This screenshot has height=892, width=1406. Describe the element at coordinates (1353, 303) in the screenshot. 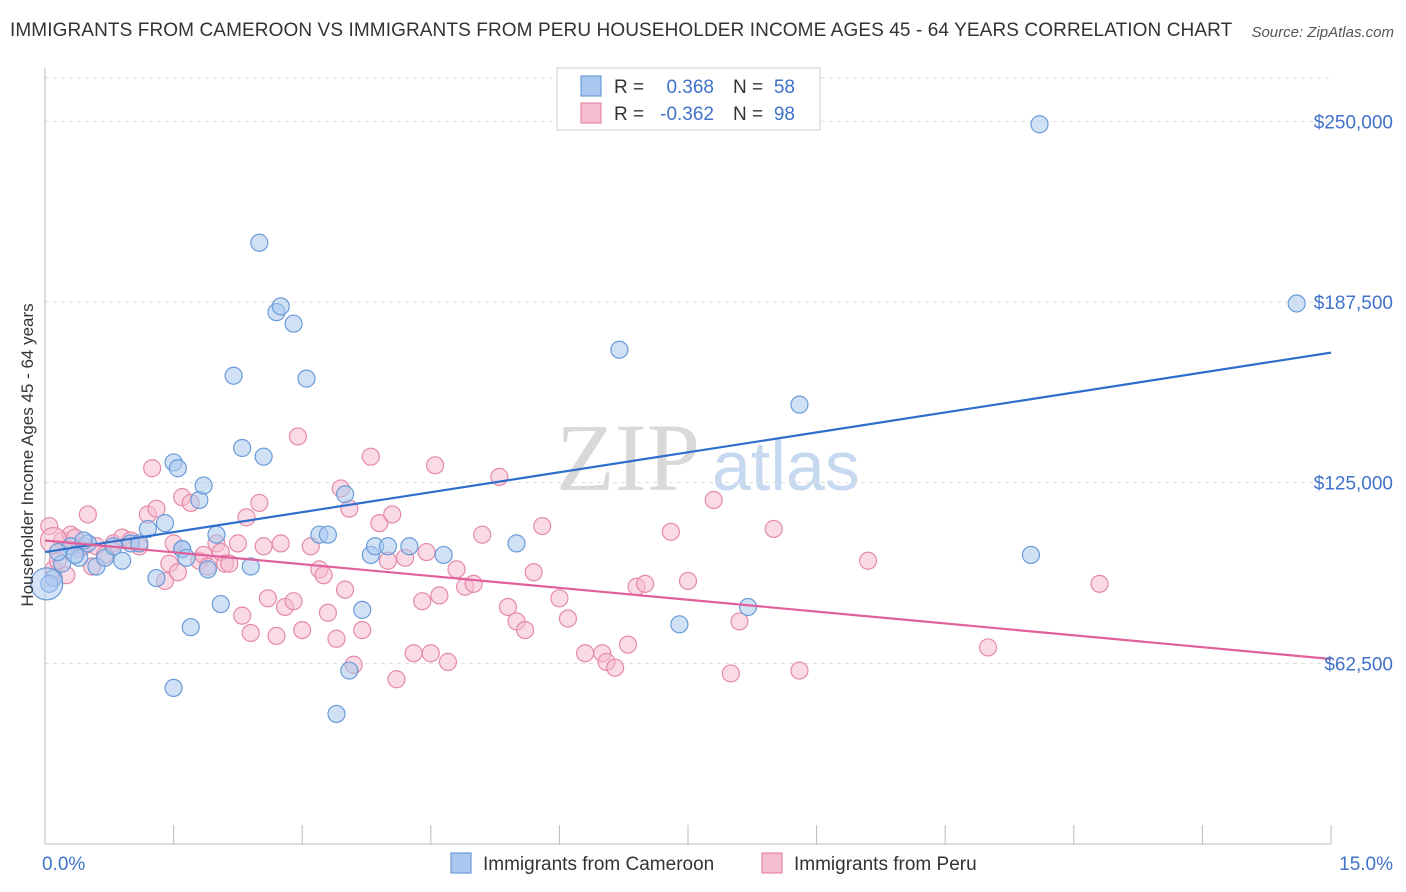

I see `y-tick-label: $187,500` at that location.